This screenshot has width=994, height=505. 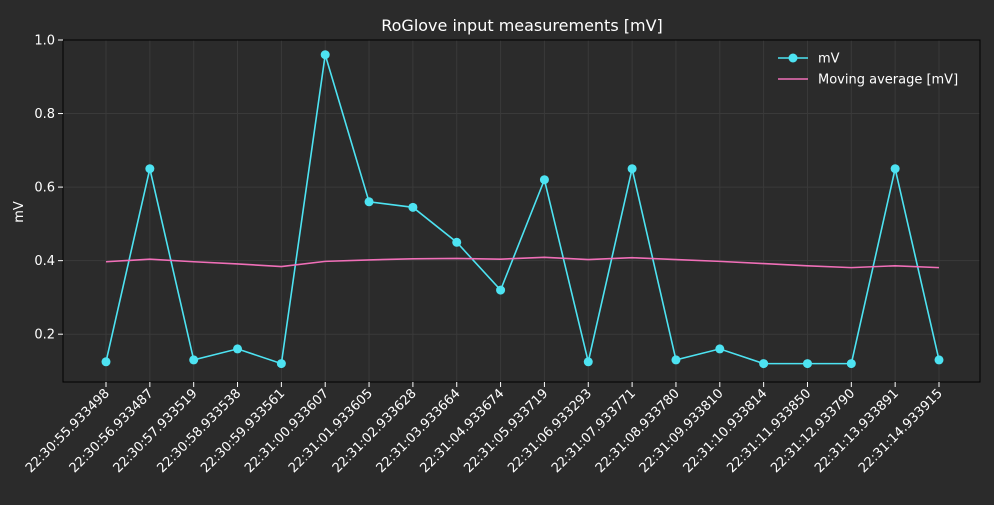 What do you see at coordinates (868, 70) in the screenshot?
I see `legend: mV Moving average [mV]` at bounding box center [868, 70].